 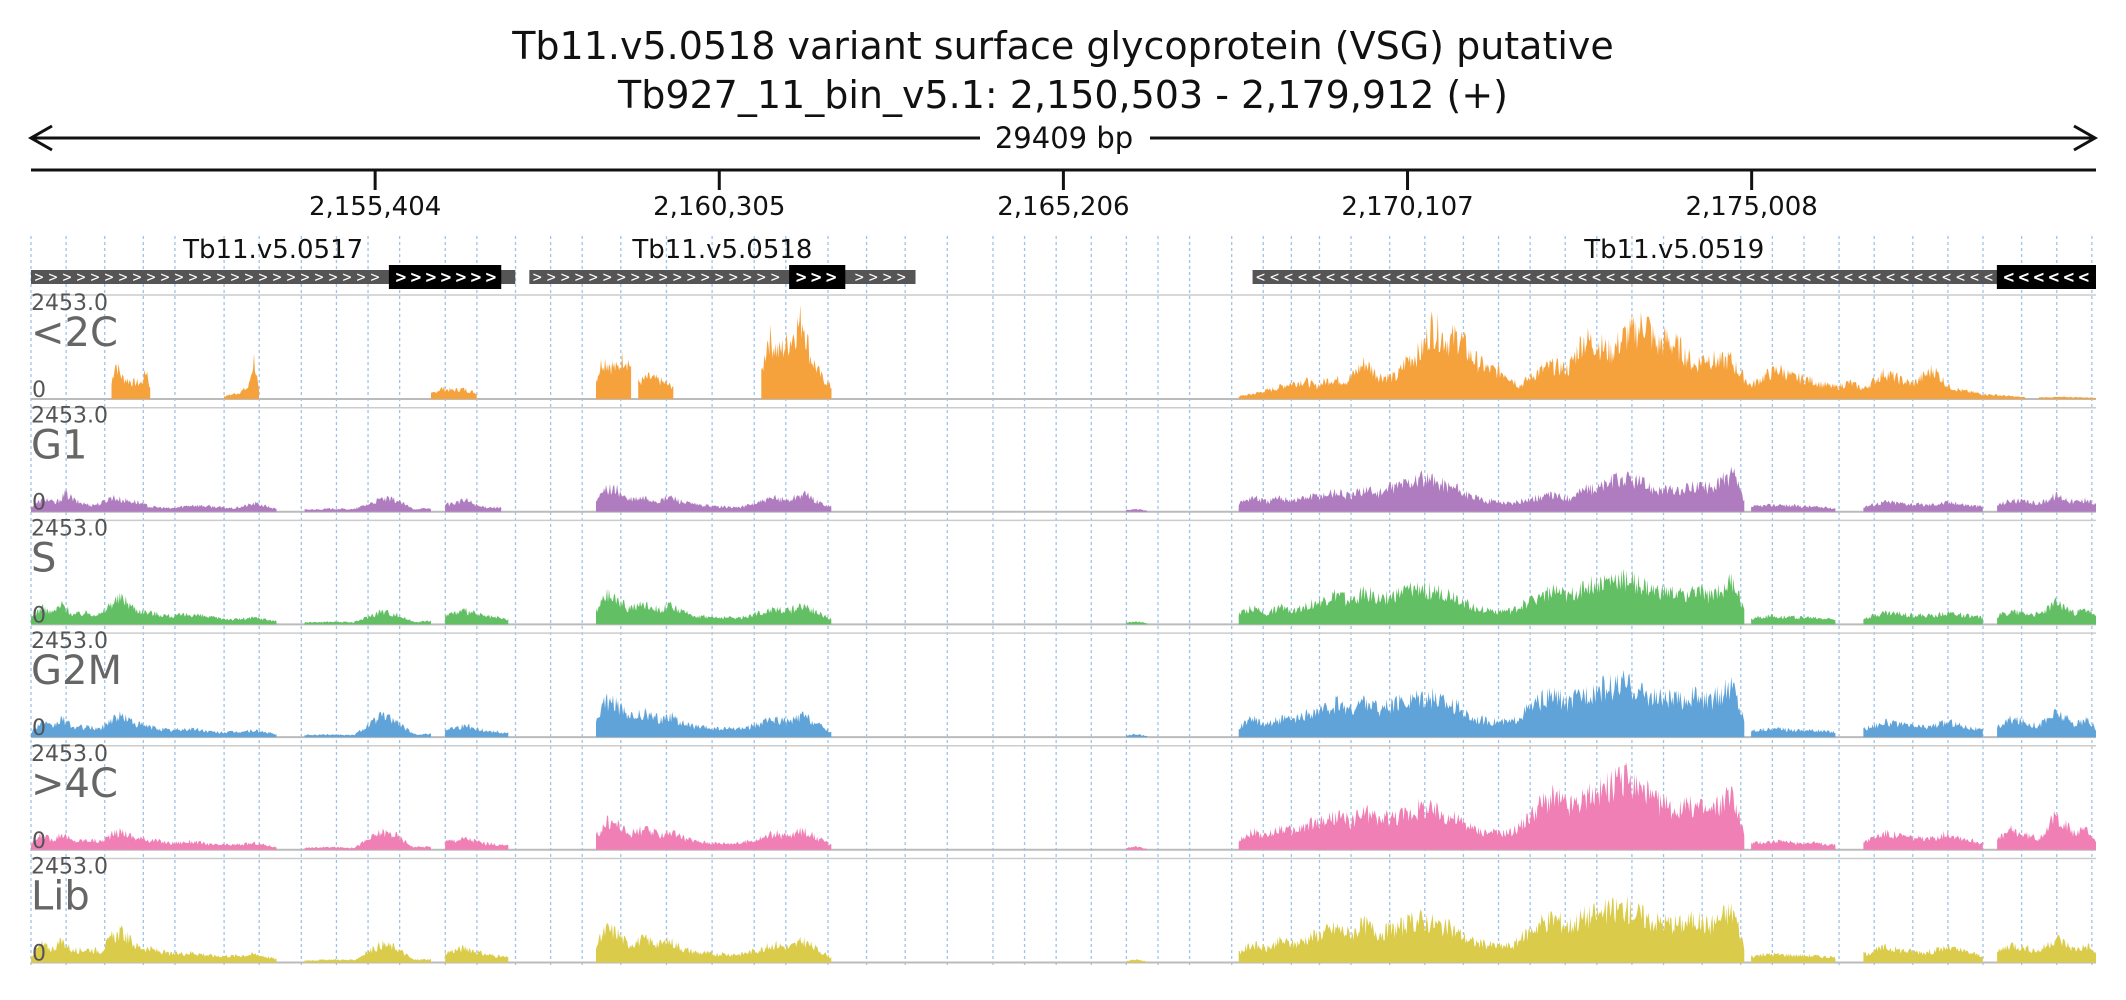 What do you see at coordinates (445, 277) in the screenshot?
I see `gene-cds-box` at bounding box center [445, 277].